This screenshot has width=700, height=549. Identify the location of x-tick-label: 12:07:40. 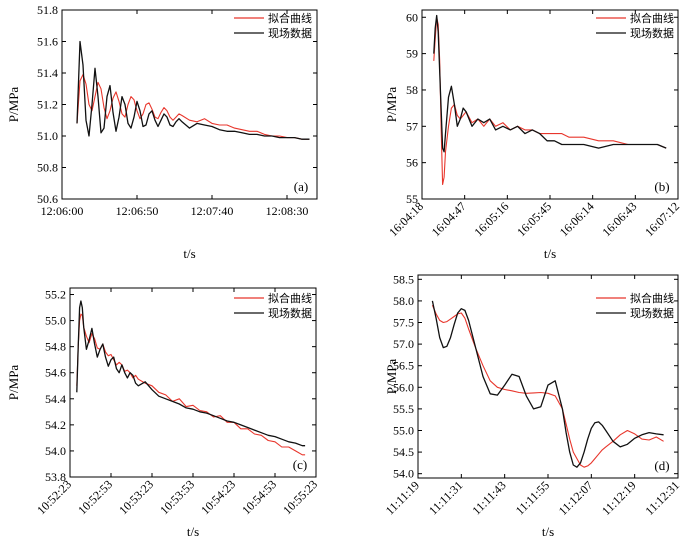
(212, 211).